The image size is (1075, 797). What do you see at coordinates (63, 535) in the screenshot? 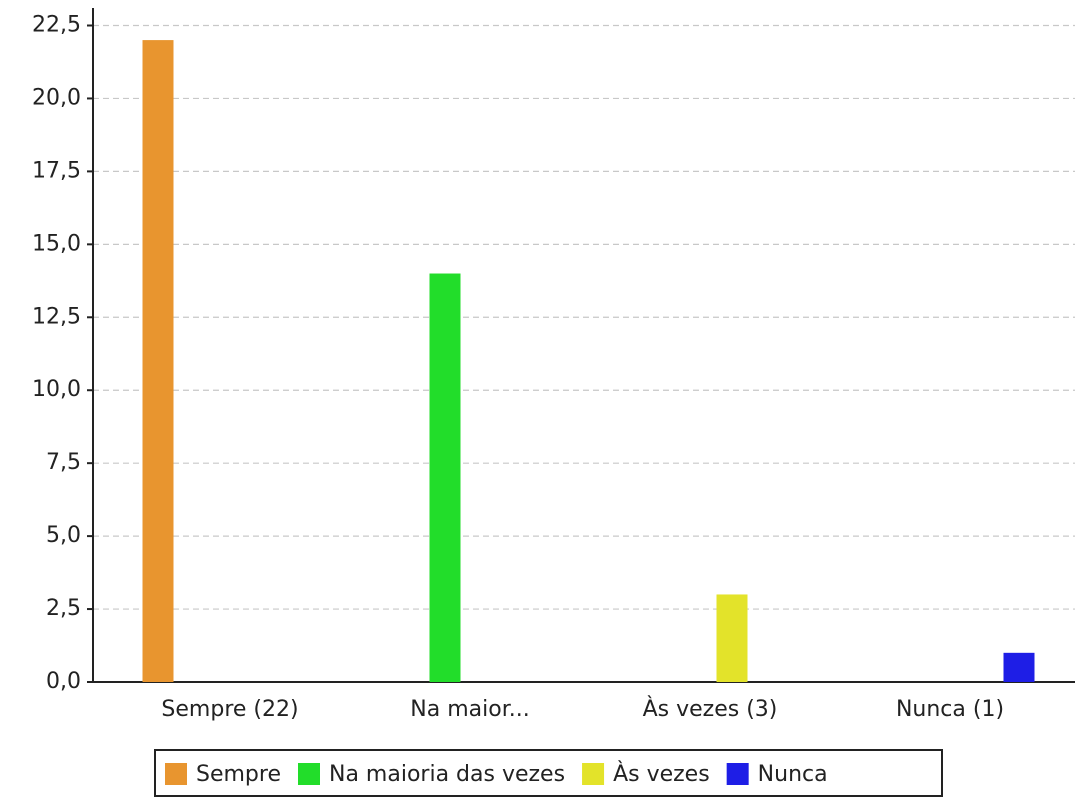
I see `y-tick-label: 5,0` at bounding box center [63, 535].